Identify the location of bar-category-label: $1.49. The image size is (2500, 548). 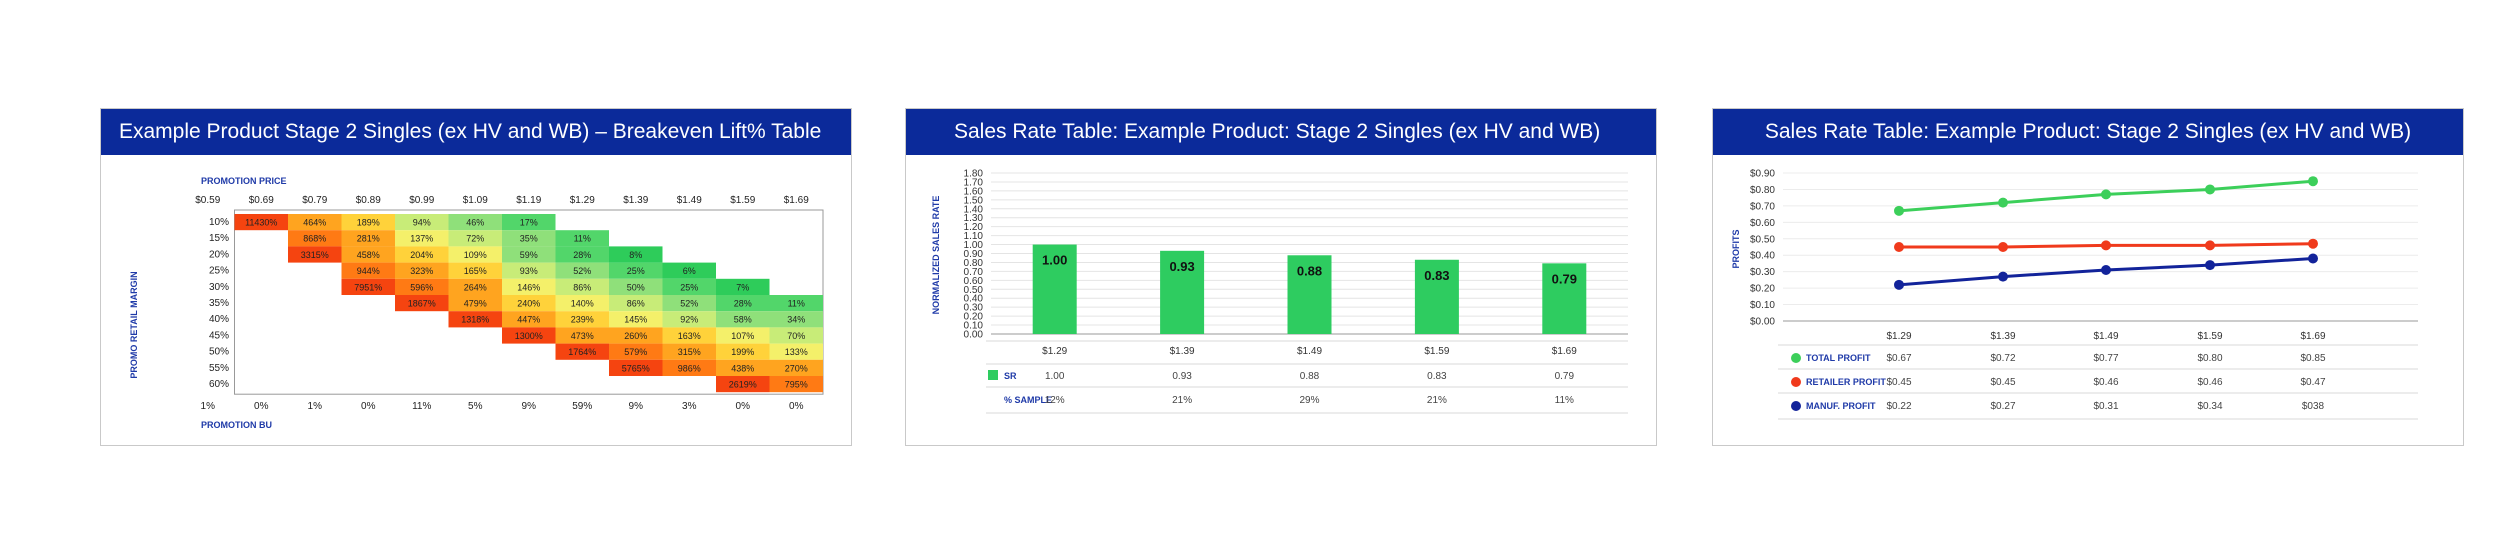
(1309, 351).